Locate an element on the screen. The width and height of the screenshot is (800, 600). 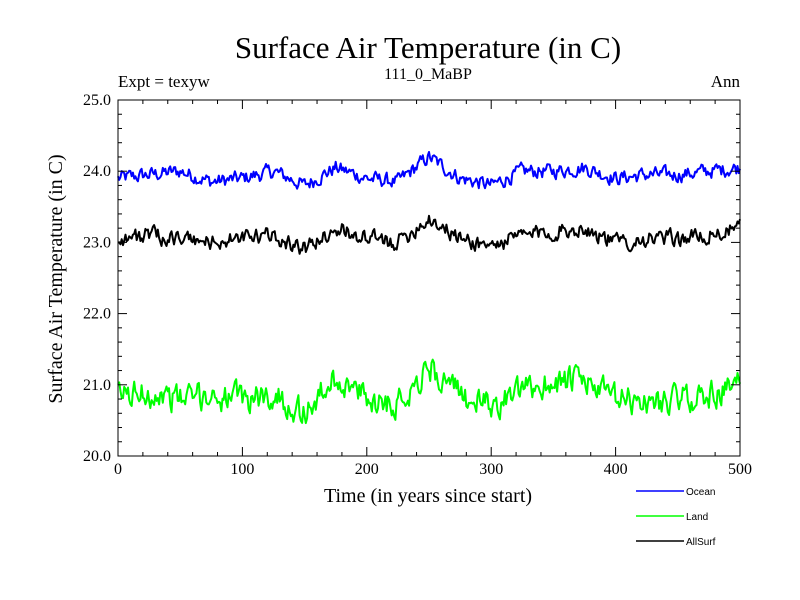
y-tick-label: 25.0 is located at coordinates (97, 100).